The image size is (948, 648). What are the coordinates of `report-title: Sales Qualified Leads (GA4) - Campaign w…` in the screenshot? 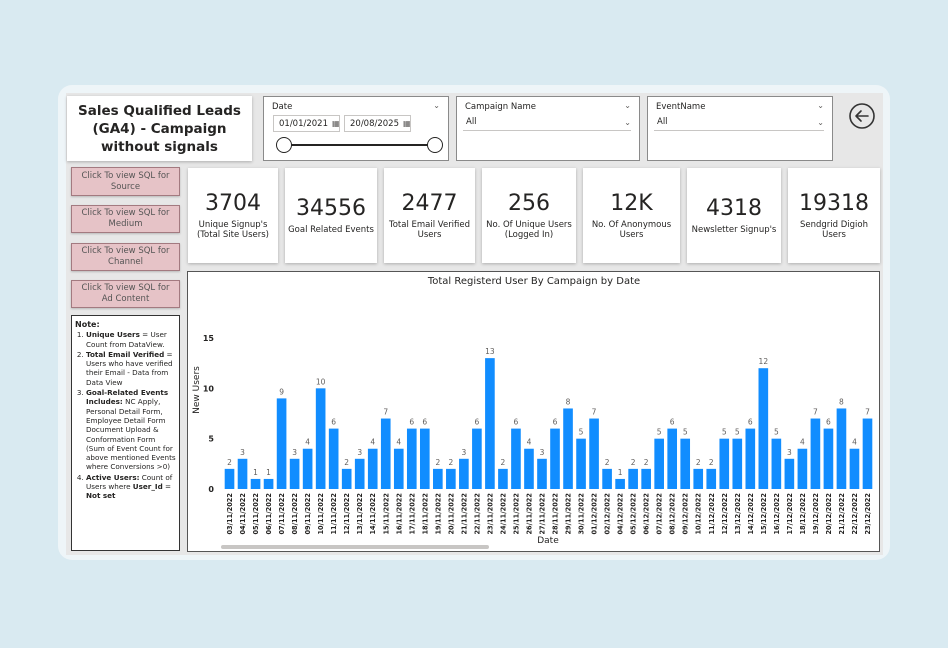 It's located at (159, 128).